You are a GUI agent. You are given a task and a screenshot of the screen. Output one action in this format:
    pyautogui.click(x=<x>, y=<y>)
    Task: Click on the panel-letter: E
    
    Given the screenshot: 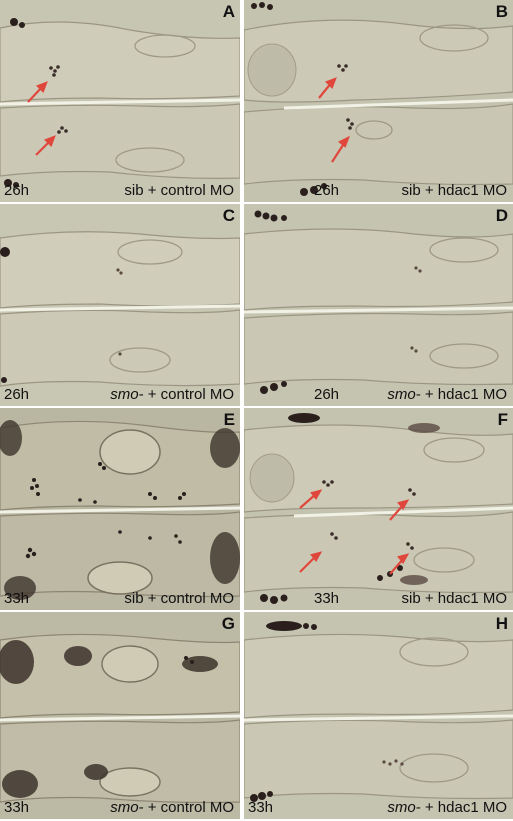 What is the action you would take?
    pyautogui.click(x=229, y=419)
    